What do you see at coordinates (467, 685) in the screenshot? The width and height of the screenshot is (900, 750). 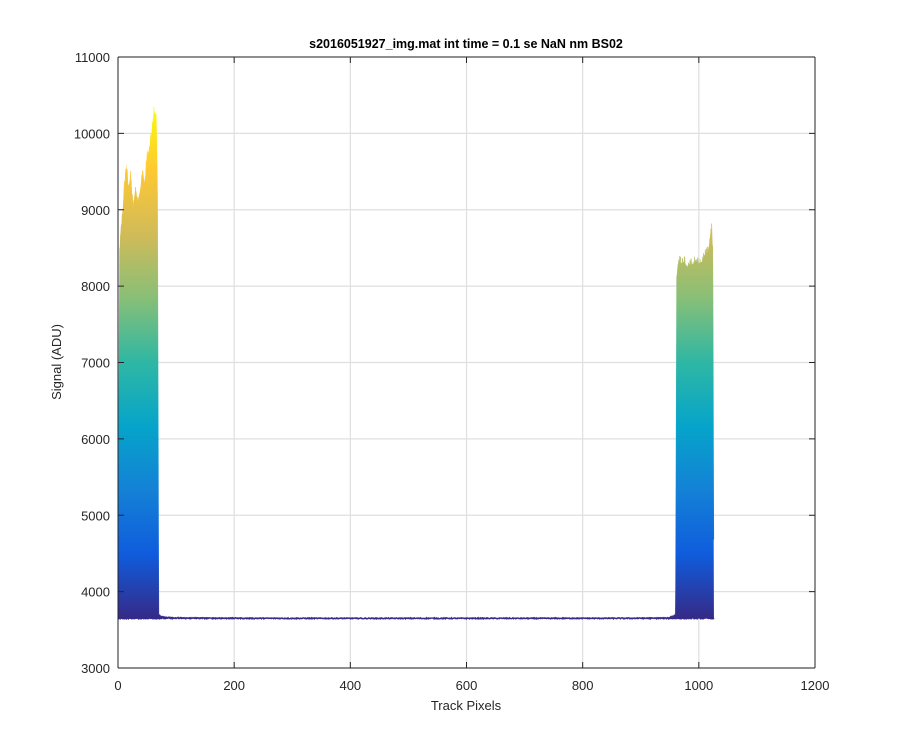 I see `x-tick-label: 600` at bounding box center [467, 685].